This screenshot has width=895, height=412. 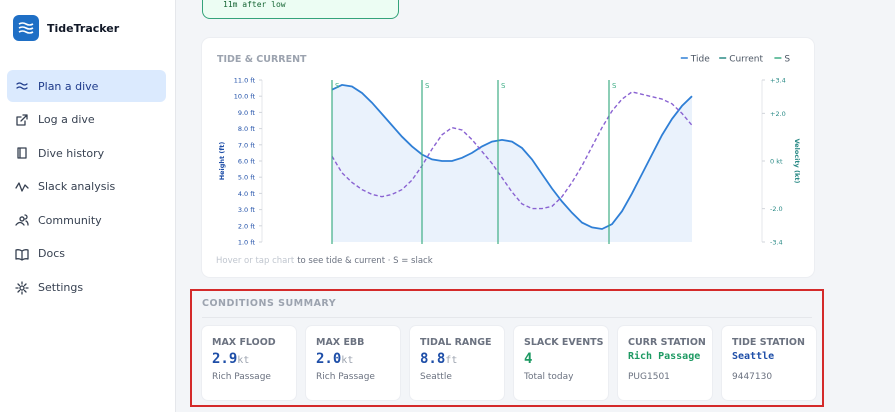 What do you see at coordinates (70, 220) in the screenshot?
I see `nav-label: Community` at bounding box center [70, 220].